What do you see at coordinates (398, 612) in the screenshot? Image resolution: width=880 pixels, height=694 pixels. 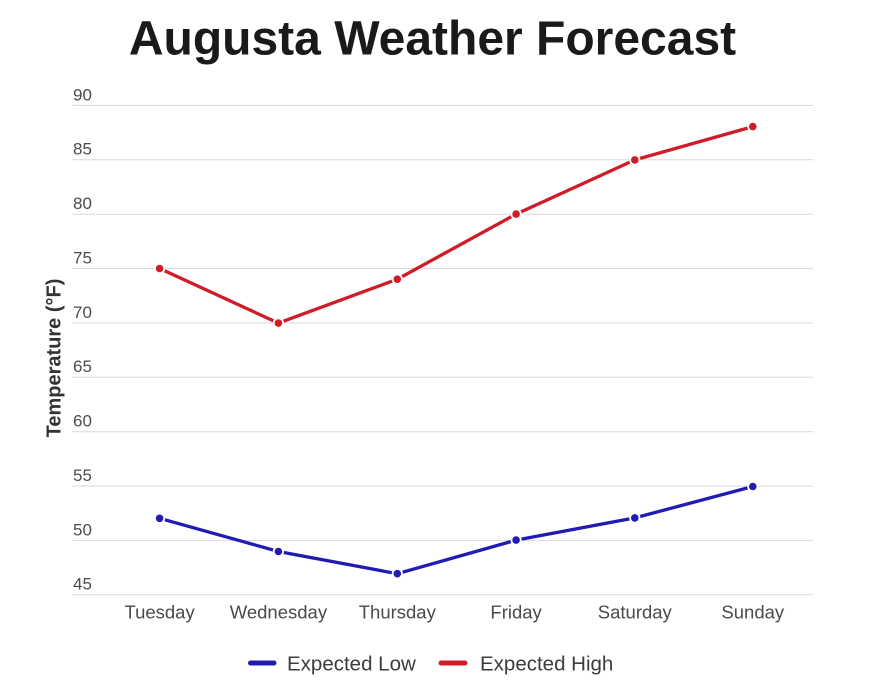 I see `svg-text: Thursday` at bounding box center [398, 612].